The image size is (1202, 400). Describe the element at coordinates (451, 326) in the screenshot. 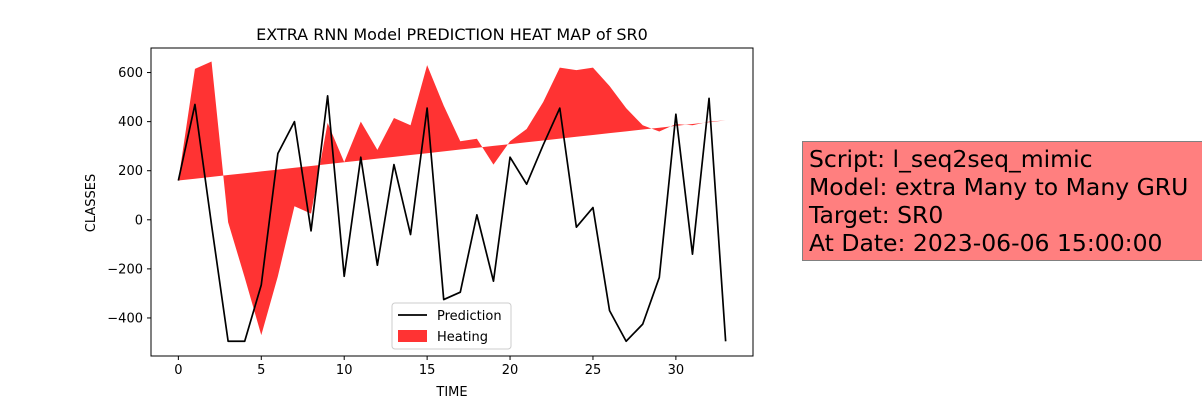

I see `legend: Prediction Heating` at that location.